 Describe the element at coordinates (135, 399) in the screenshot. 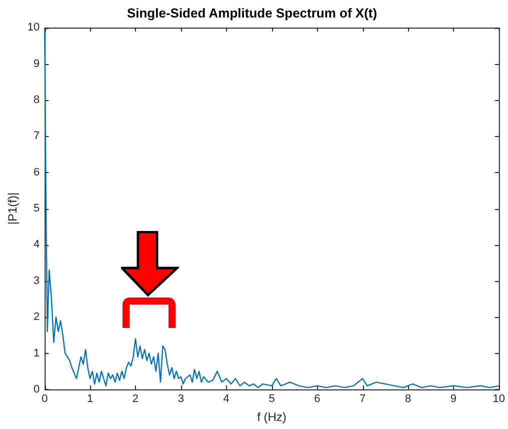

I see `x-tick-label: 2` at that location.